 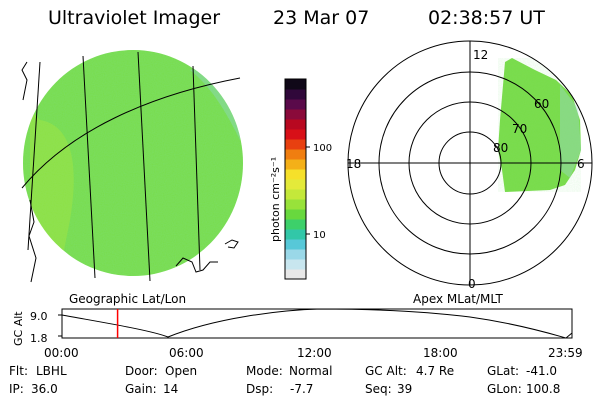 I want to click on right-projection-label: Apex MLat/MLT, so click(x=458, y=299).